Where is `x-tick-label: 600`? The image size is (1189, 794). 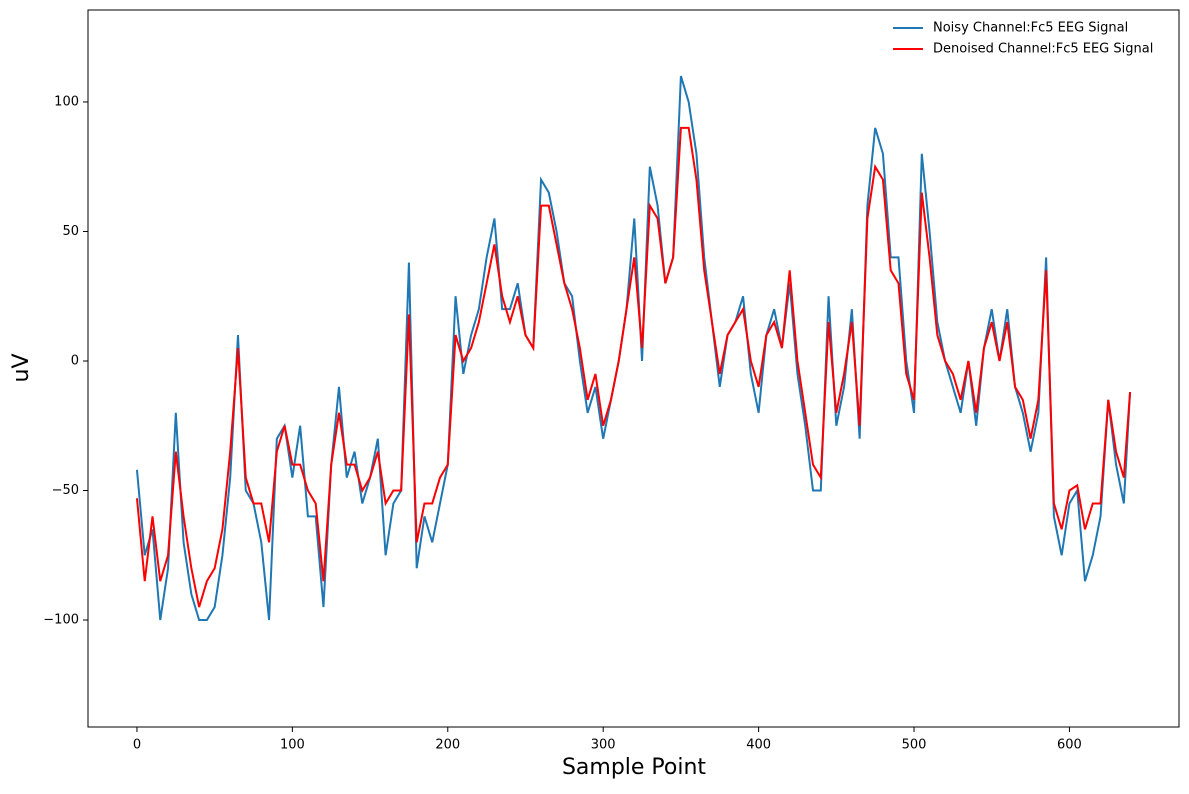
x-tick-label: 600 is located at coordinates (1069, 745).